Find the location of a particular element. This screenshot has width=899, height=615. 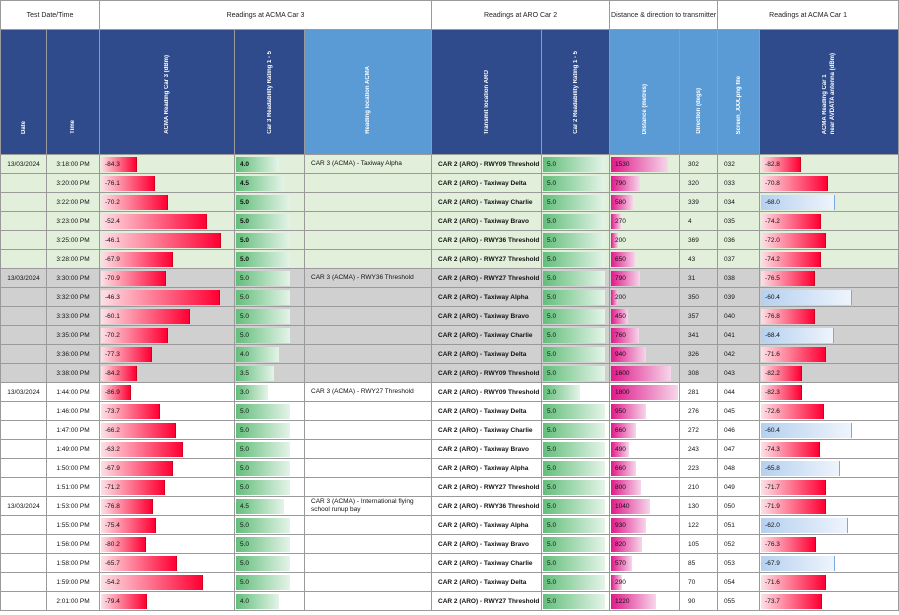

cell-acma1-value: -71.9 is located at coordinates (772, 506).